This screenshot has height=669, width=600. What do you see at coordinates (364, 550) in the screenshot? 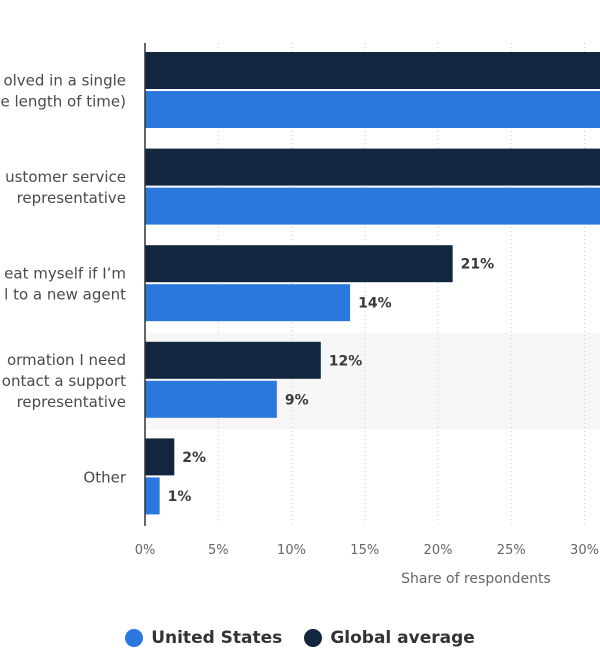
I see `x-tick-label: 15%` at bounding box center [364, 550].